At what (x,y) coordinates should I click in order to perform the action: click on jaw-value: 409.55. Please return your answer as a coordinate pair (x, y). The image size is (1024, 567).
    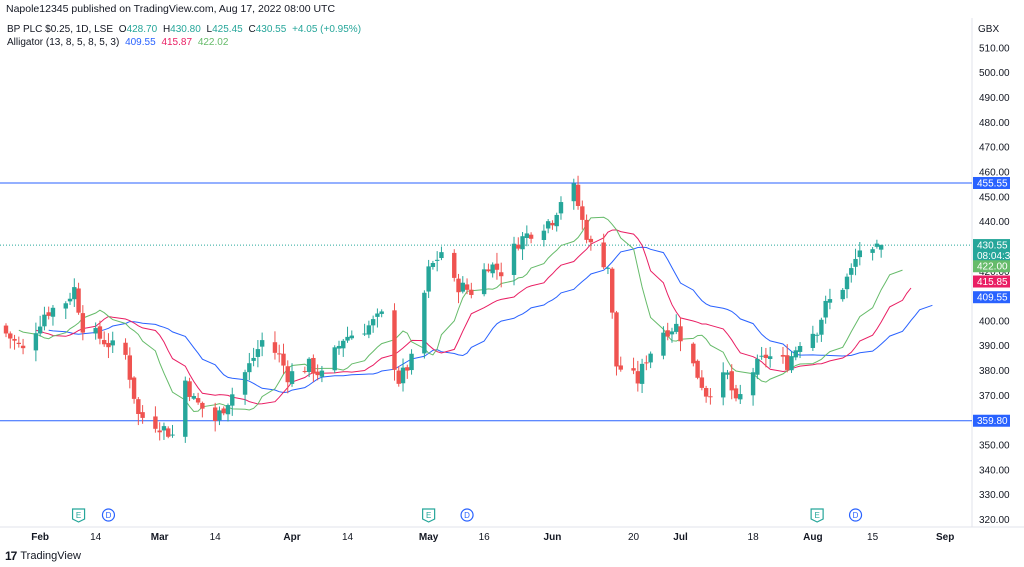
    Looking at the image, I should click on (140, 42).